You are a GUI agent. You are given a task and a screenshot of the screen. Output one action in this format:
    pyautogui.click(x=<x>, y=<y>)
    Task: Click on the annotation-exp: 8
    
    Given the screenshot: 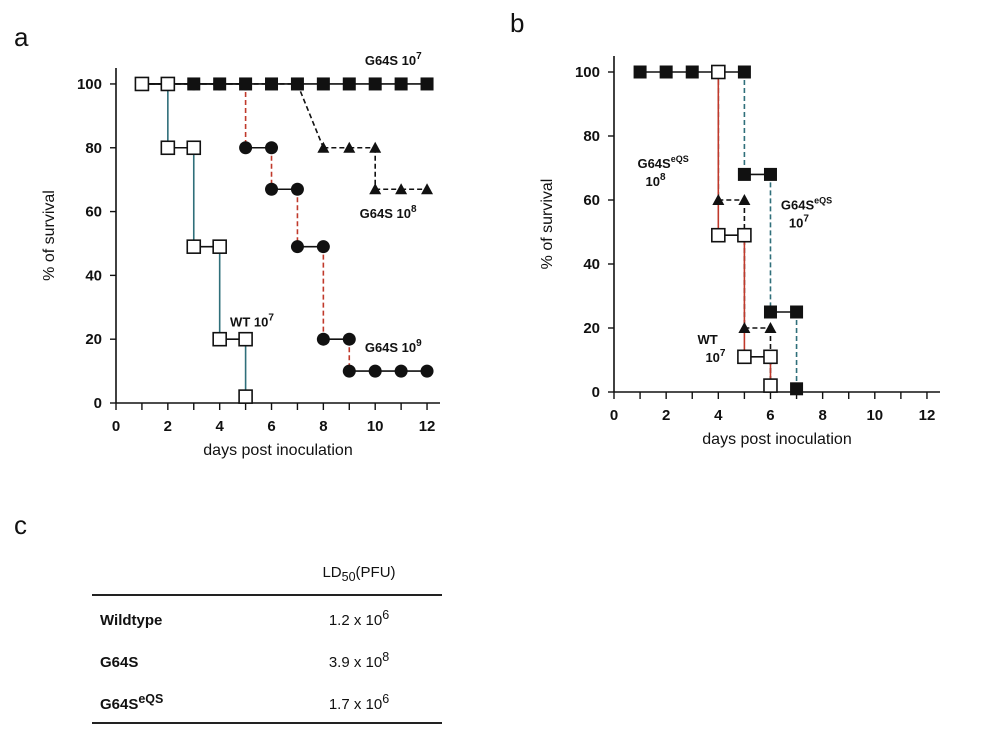 What is the action you would take?
    pyautogui.click(x=414, y=209)
    